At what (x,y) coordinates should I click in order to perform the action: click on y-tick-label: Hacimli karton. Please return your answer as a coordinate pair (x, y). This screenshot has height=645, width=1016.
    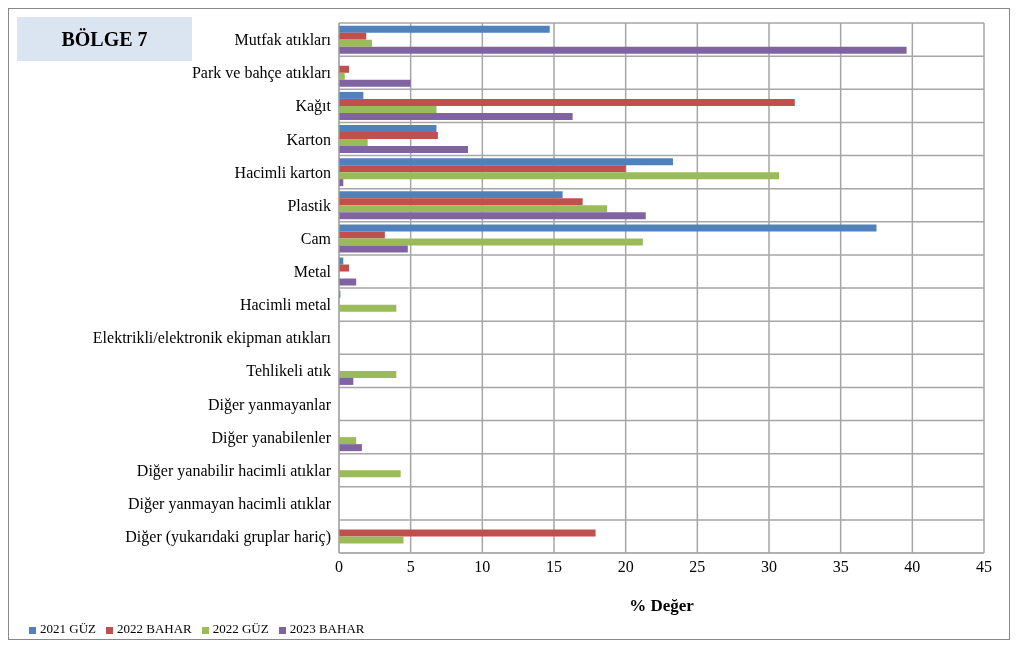
    Looking at the image, I should click on (282, 172).